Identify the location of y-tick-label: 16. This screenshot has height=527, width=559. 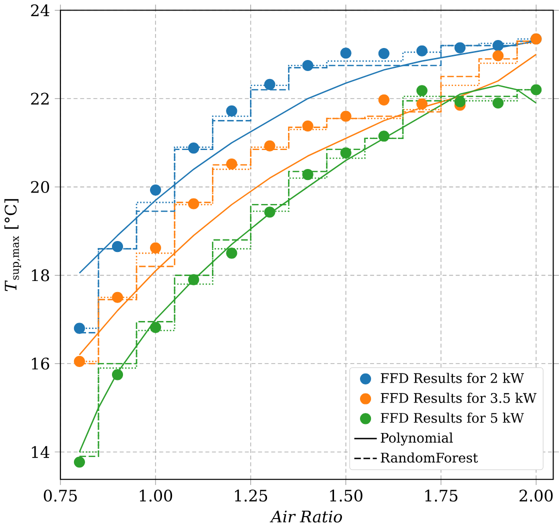
(41, 364).